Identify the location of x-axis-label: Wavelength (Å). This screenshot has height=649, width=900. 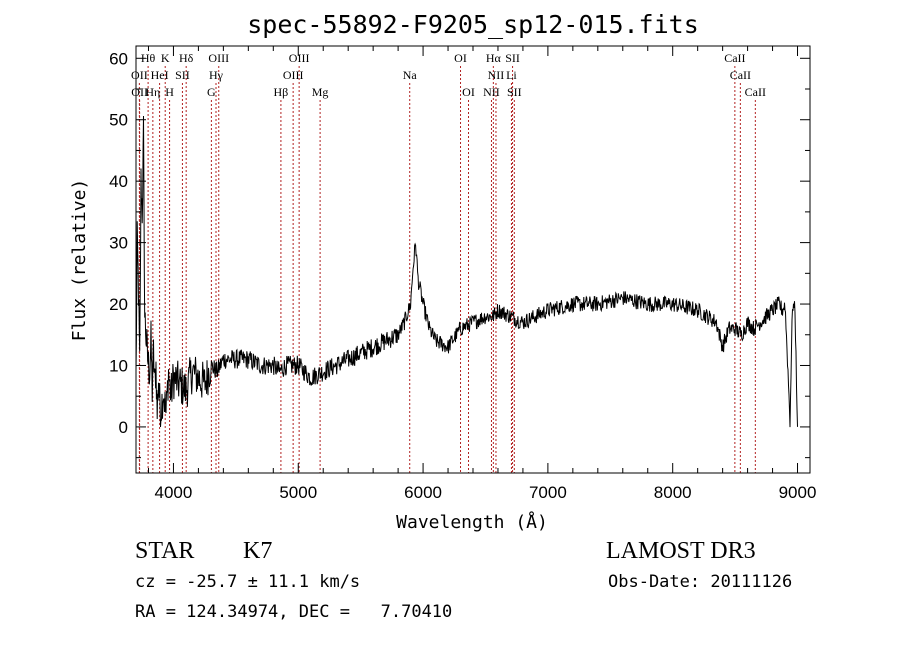
(472, 522).